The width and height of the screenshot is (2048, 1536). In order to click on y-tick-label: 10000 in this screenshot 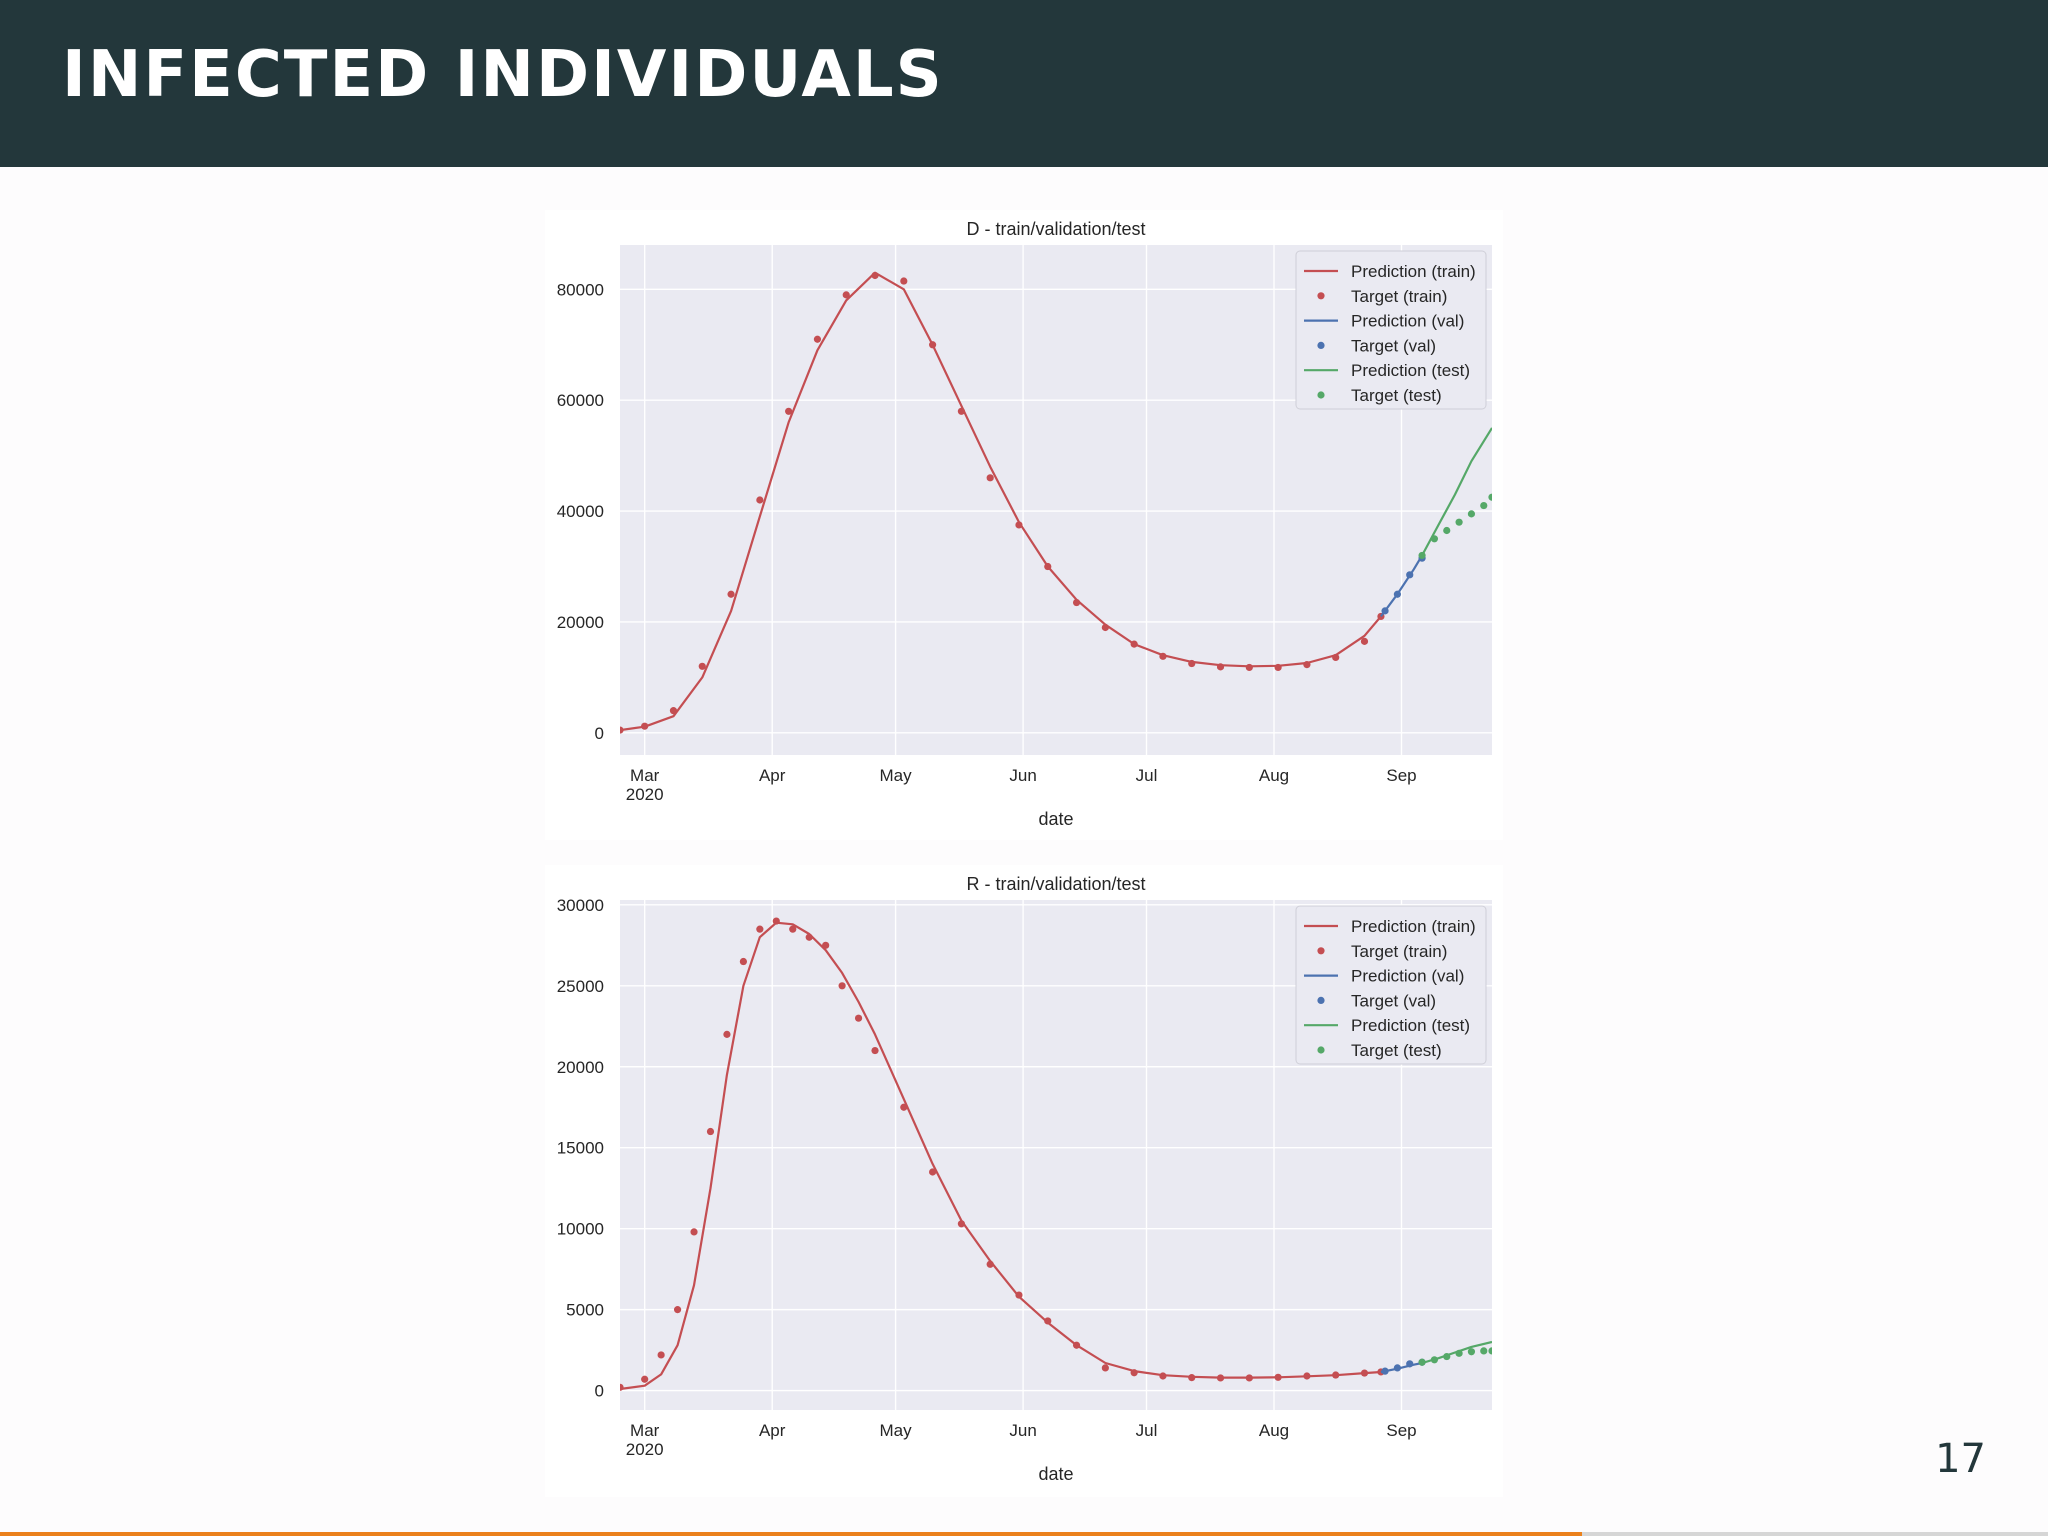, I will do `click(580, 1229)`.